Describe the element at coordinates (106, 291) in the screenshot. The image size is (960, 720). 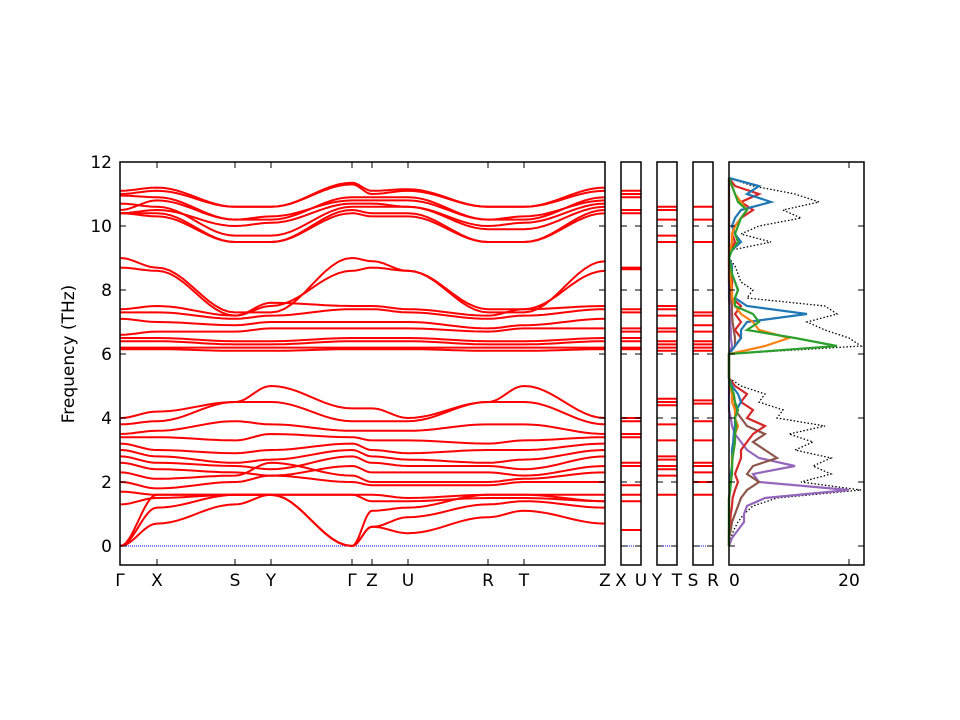
I see `y-tick-label: 8` at that location.